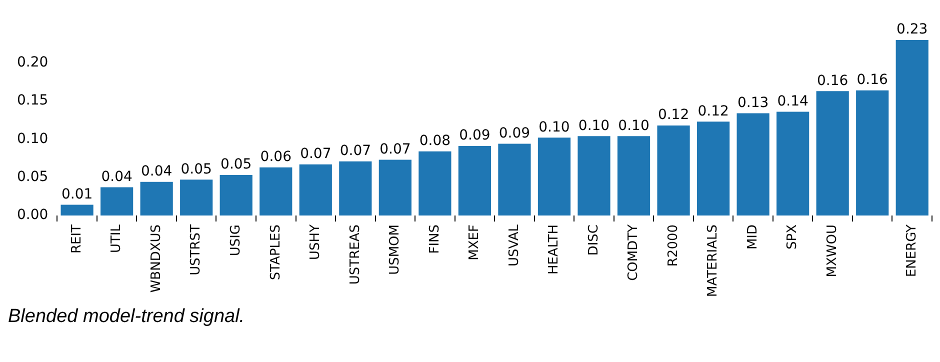  Describe the element at coordinates (673, 245) in the screenshot. I see `x-tick-label: R2000` at that location.